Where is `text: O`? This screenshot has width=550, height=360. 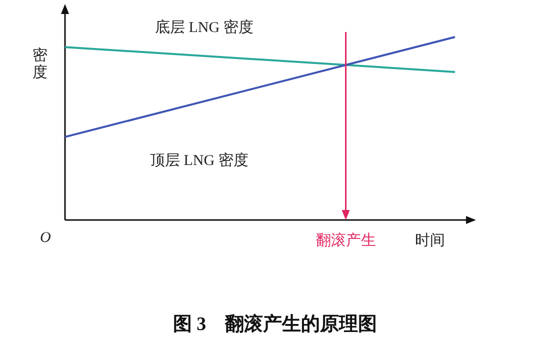
text: O is located at coordinates (45, 238).